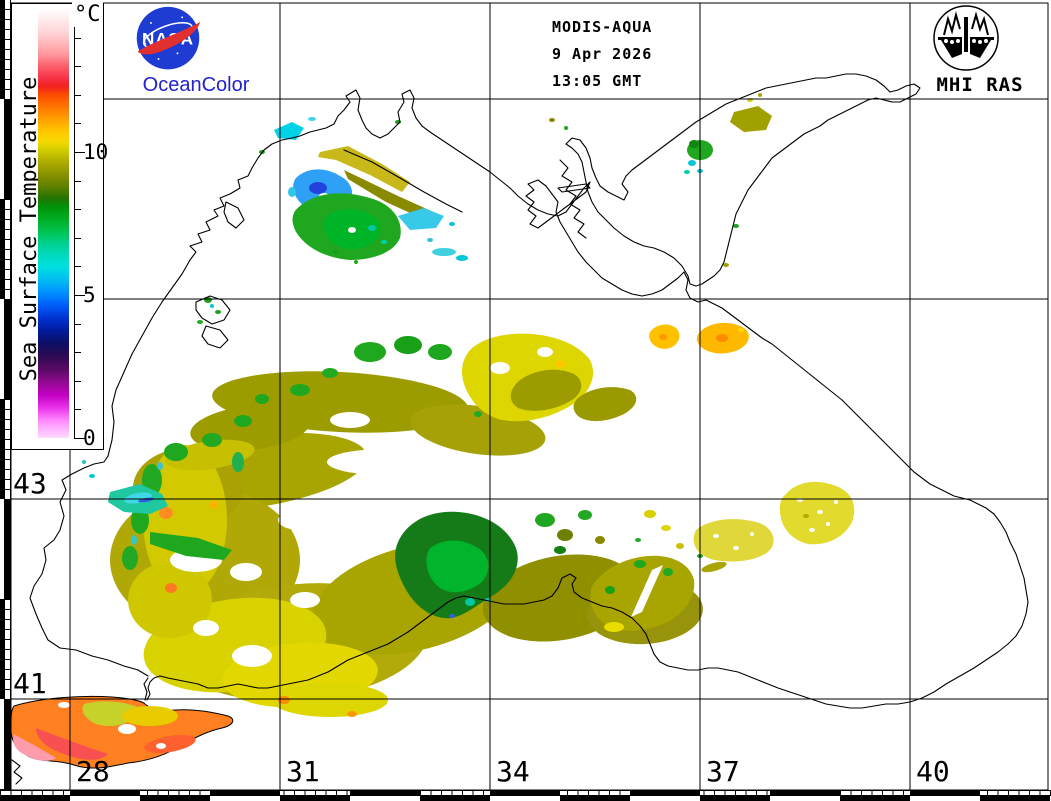 The image size is (1051, 801). I want to click on colorbar-axis, so click(74, 224).